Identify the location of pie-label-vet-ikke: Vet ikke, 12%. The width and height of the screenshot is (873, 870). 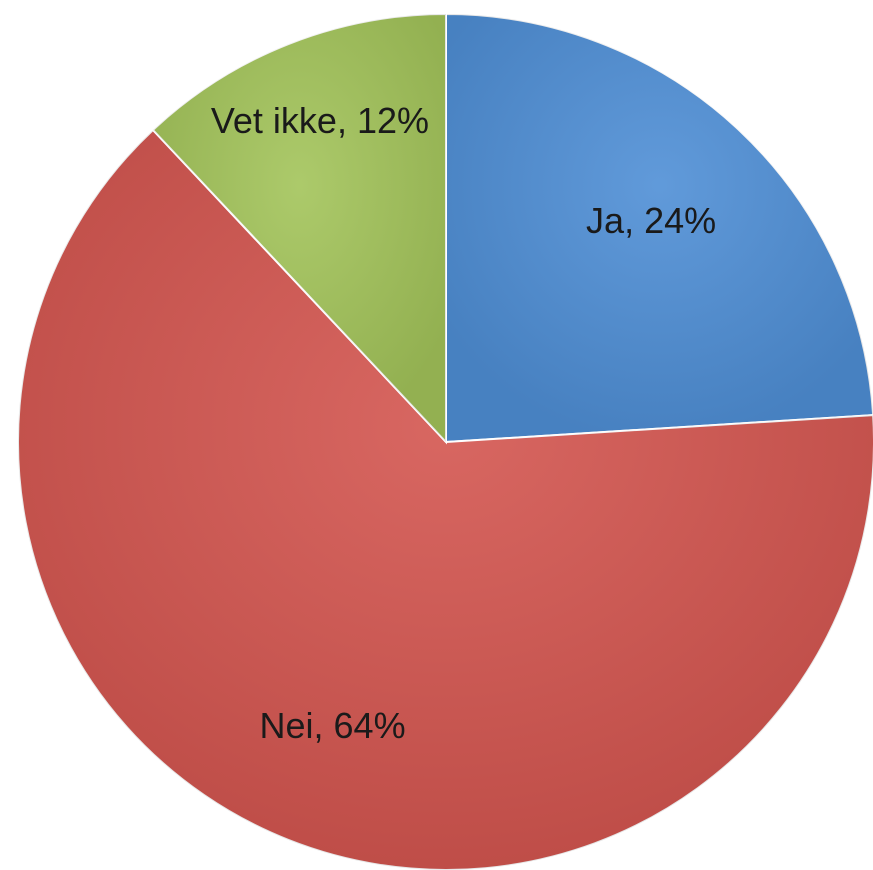
(320, 120).